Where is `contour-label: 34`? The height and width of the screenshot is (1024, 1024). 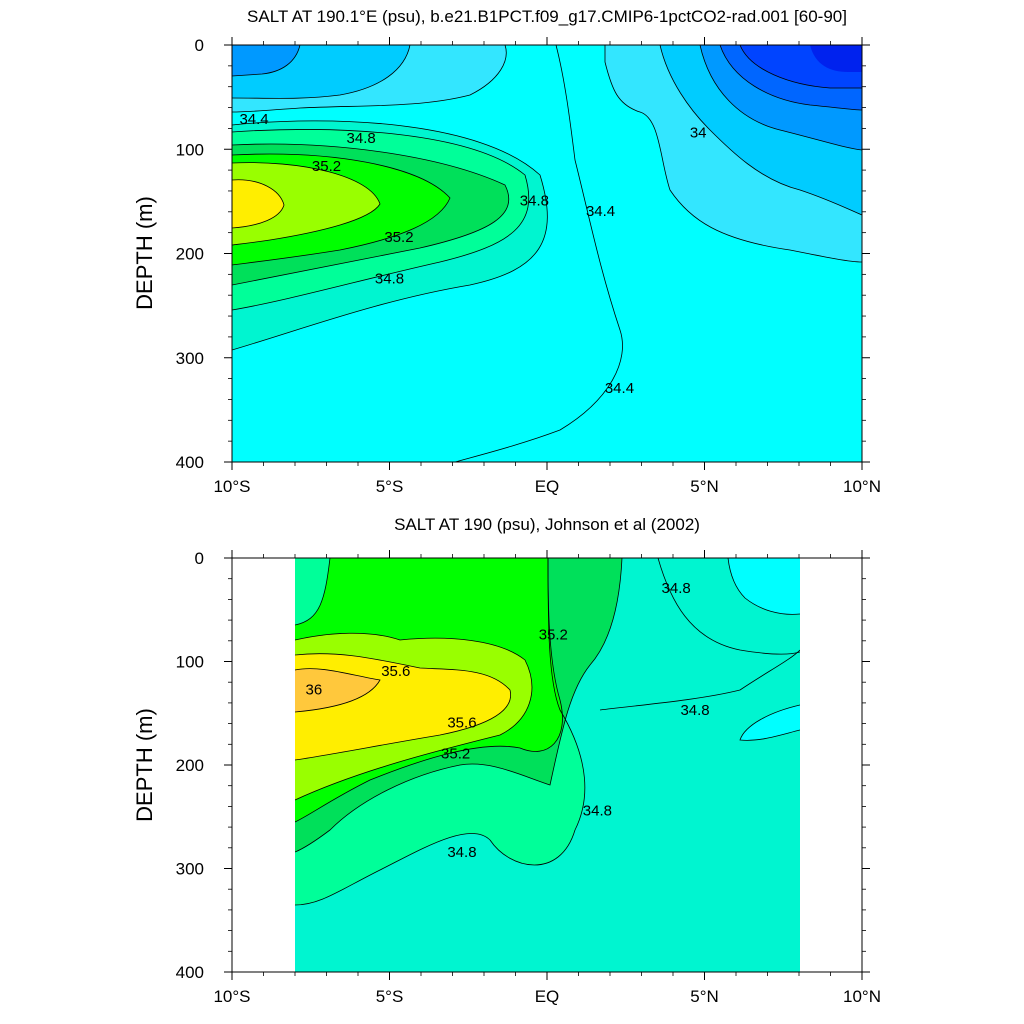 contour-label: 34 is located at coordinates (698, 133).